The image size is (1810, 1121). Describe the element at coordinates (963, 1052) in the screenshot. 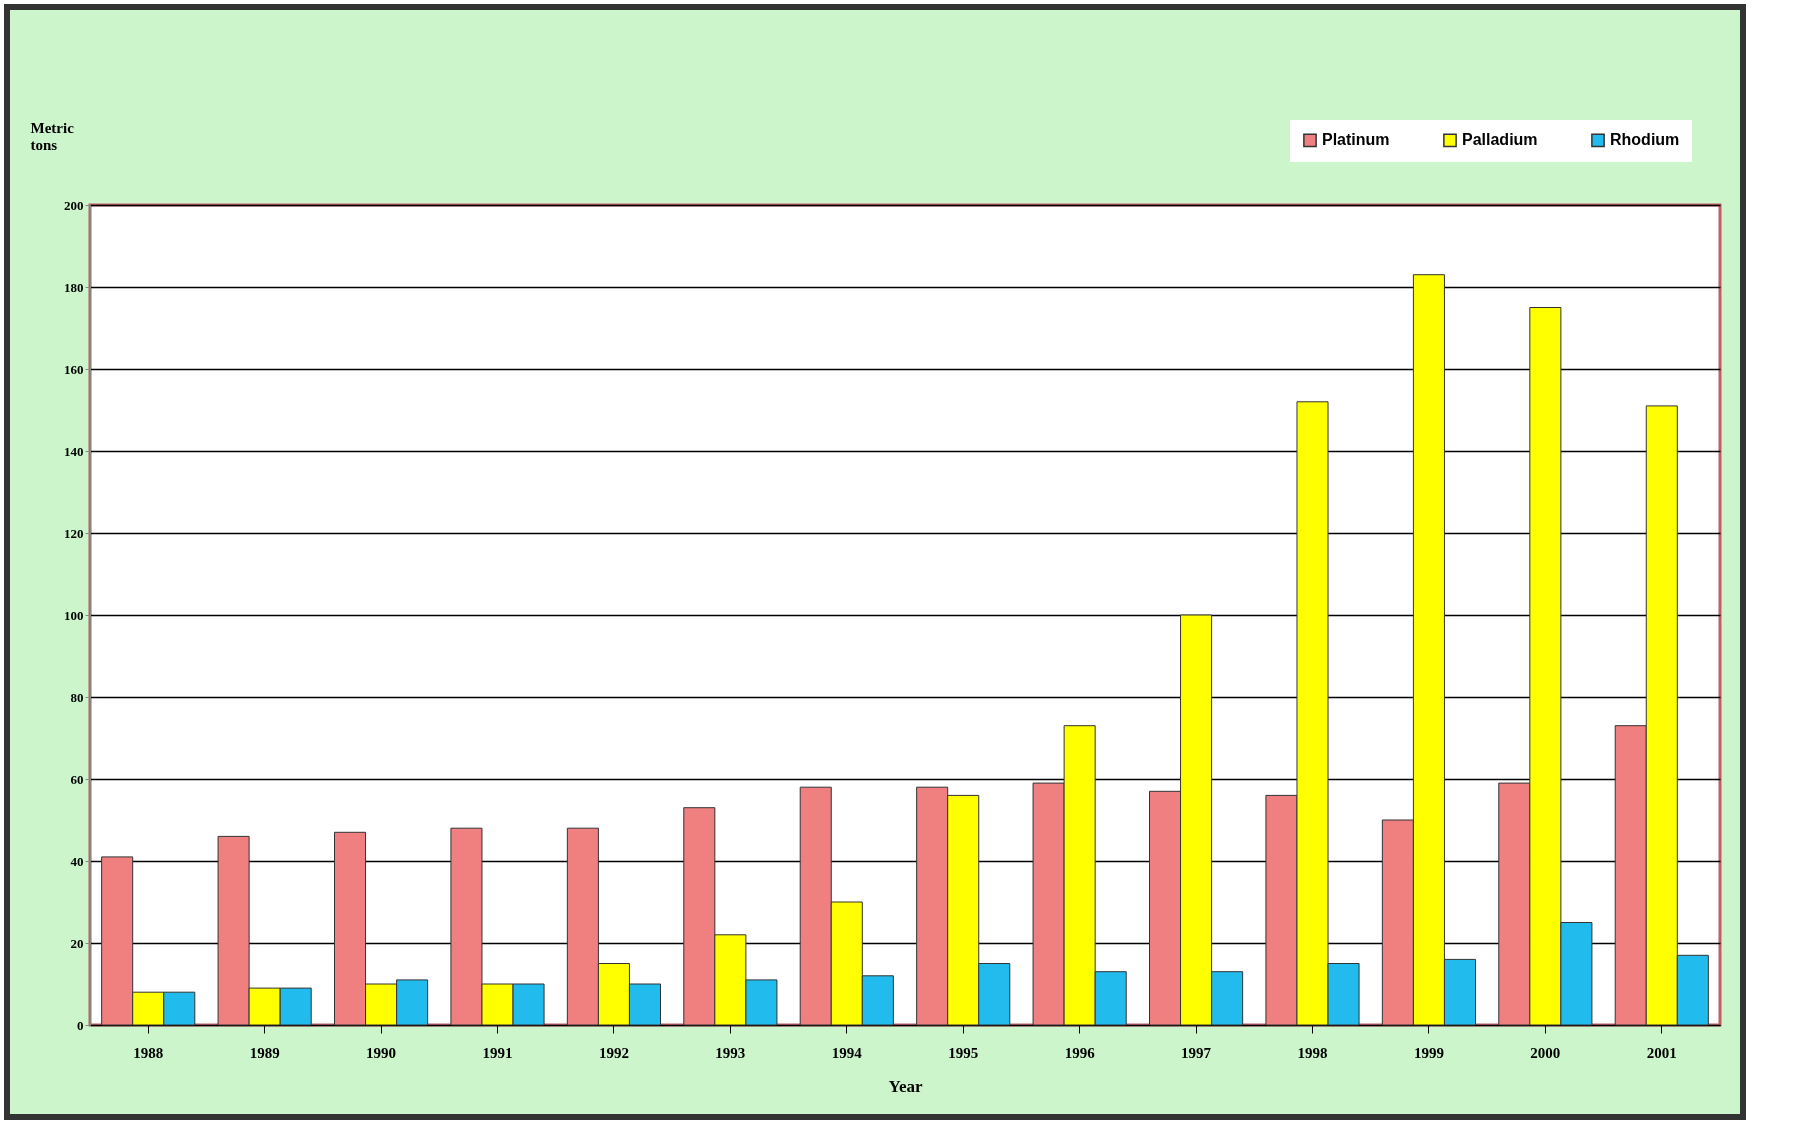

I see `x-tick-label: 1995` at that location.